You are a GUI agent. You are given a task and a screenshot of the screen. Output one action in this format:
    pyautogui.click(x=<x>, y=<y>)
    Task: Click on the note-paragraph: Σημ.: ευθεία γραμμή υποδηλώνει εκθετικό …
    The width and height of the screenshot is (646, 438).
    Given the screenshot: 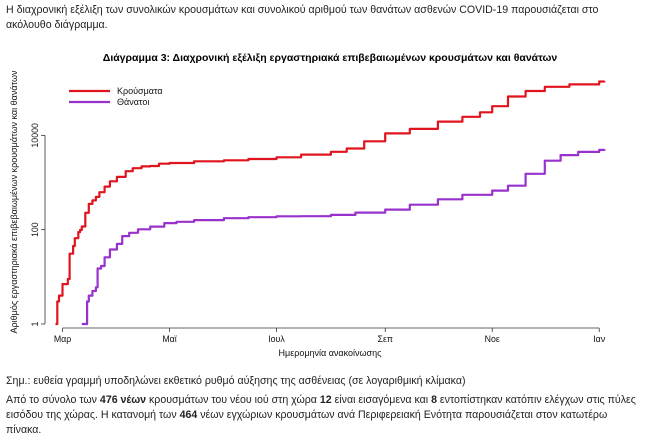 What is the action you would take?
    pyautogui.click(x=236, y=381)
    